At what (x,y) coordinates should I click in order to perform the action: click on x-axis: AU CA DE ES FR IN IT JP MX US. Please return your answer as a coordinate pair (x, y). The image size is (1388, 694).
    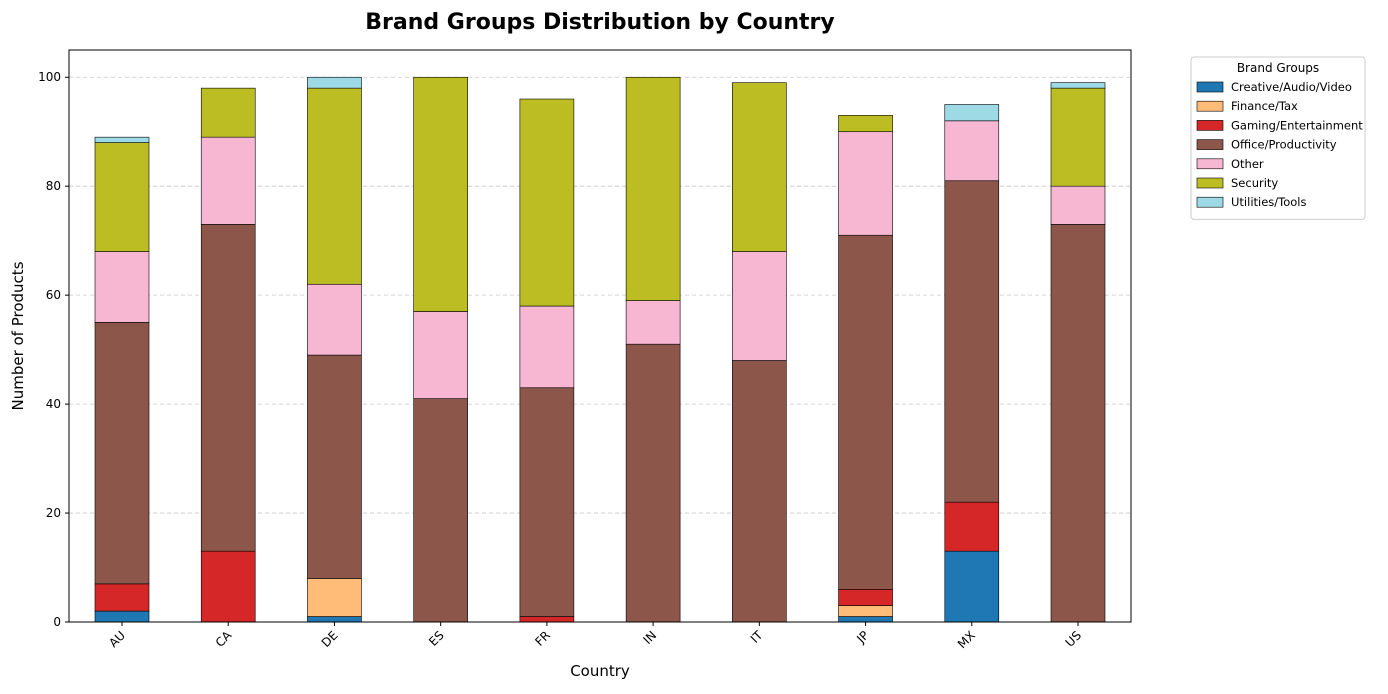
    Looking at the image, I should click on (595, 636).